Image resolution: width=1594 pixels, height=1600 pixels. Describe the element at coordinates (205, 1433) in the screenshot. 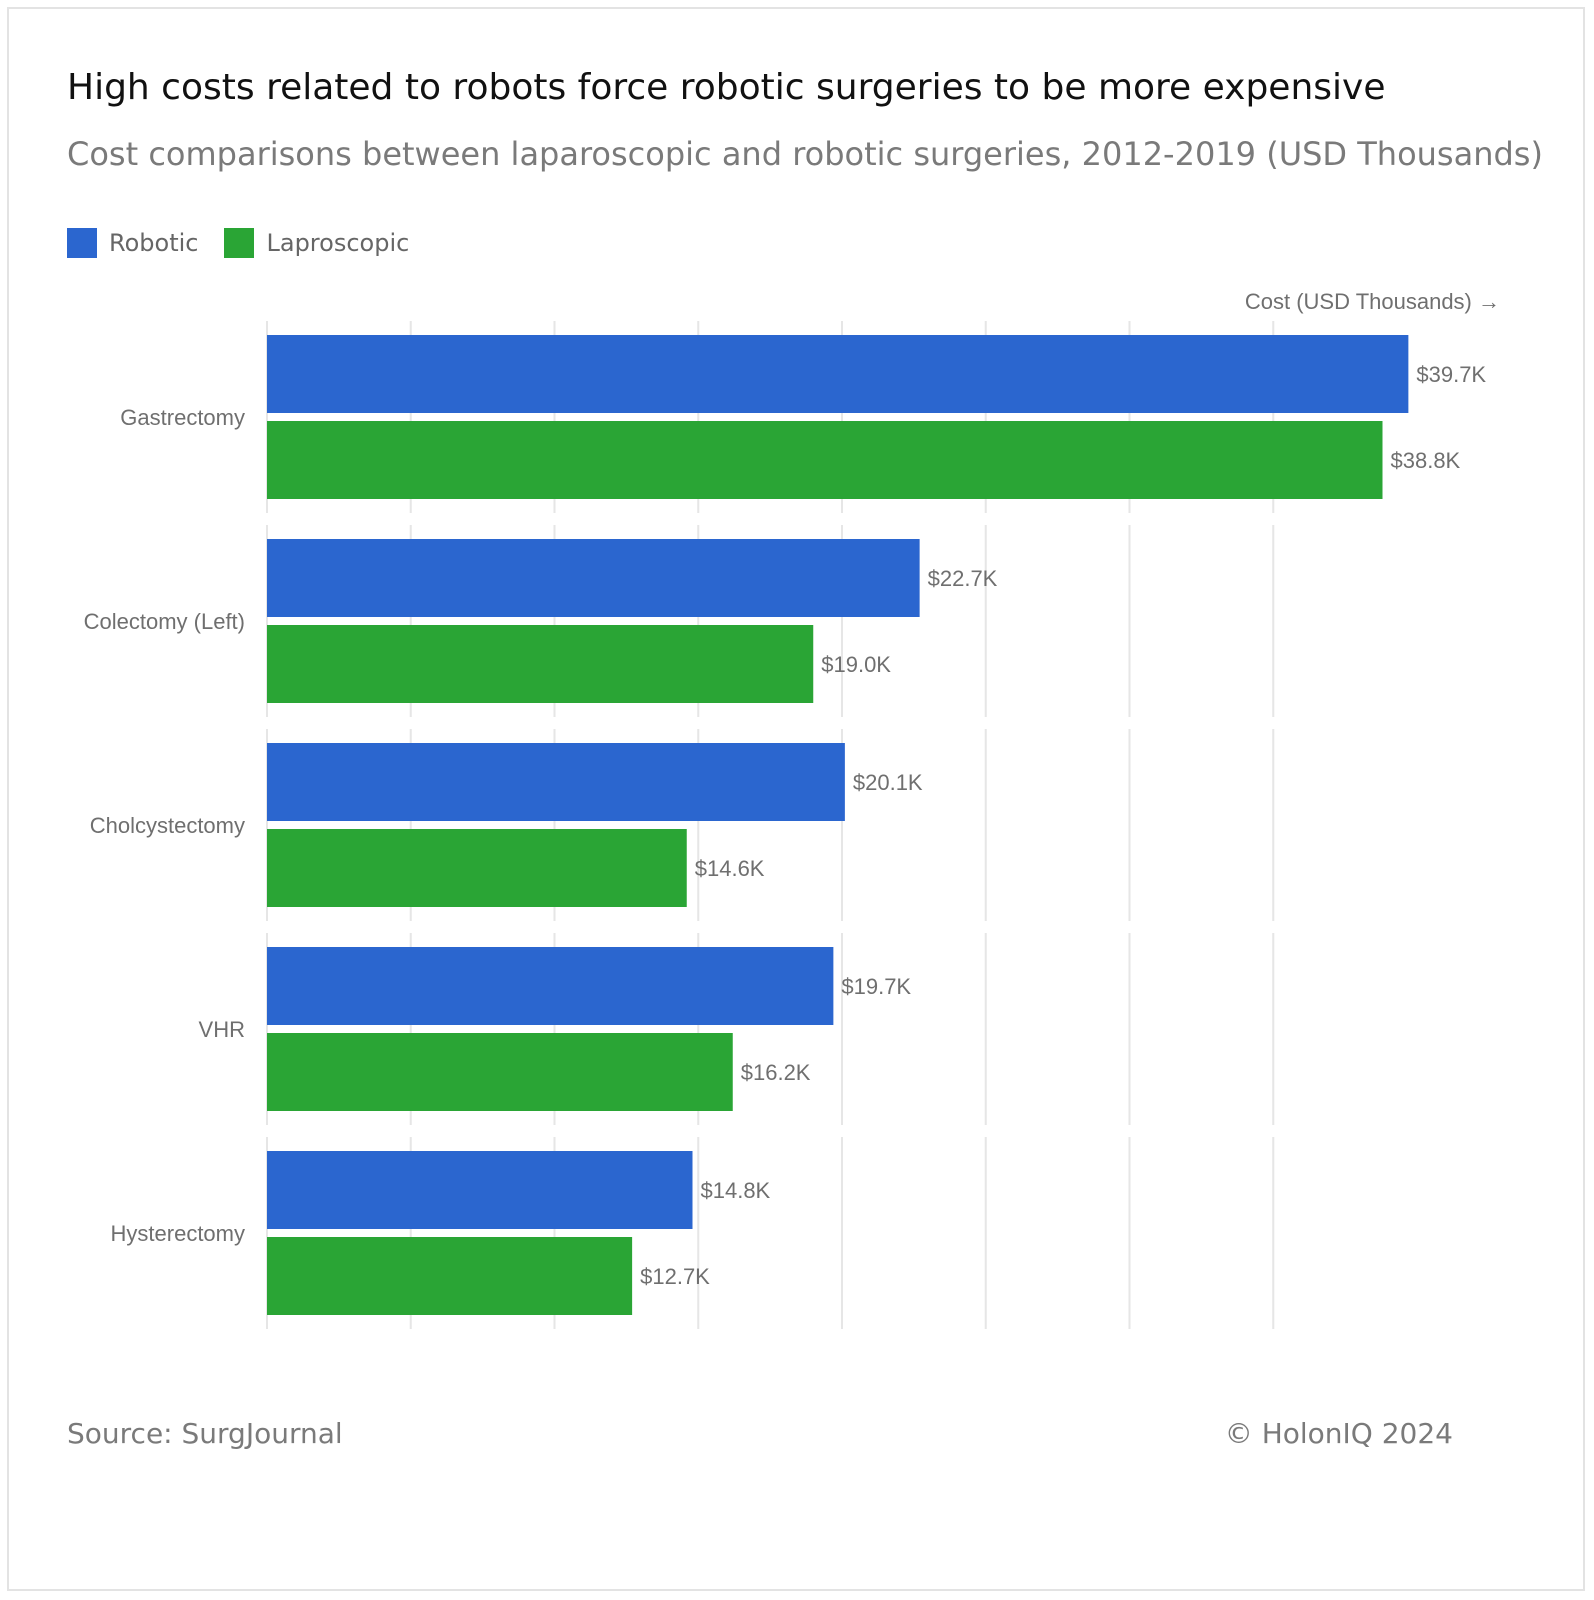

I see `source-note: Source: SurgJournal` at that location.